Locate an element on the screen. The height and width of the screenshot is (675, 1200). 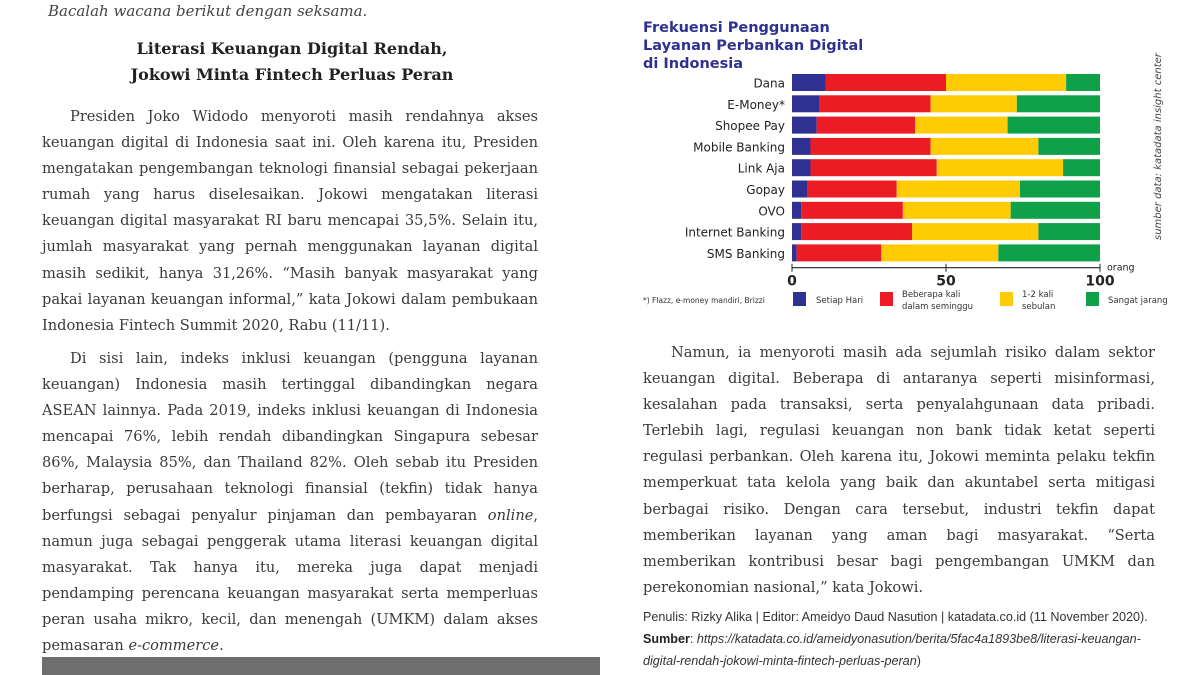
chart-footnote: *) Flazz, e-money mandiri, Brizzi is located at coordinates (704, 300).